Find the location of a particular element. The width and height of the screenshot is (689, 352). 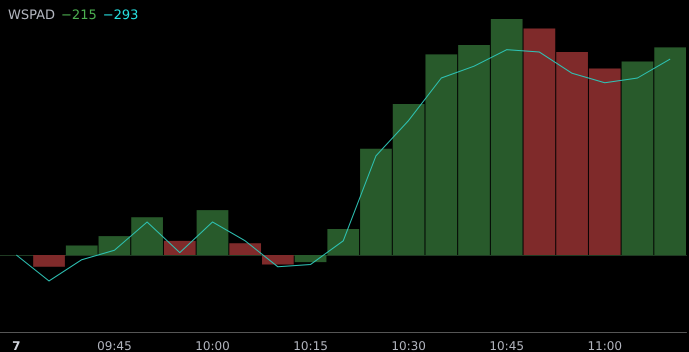

annotation: −215 is located at coordinates (79, 15).